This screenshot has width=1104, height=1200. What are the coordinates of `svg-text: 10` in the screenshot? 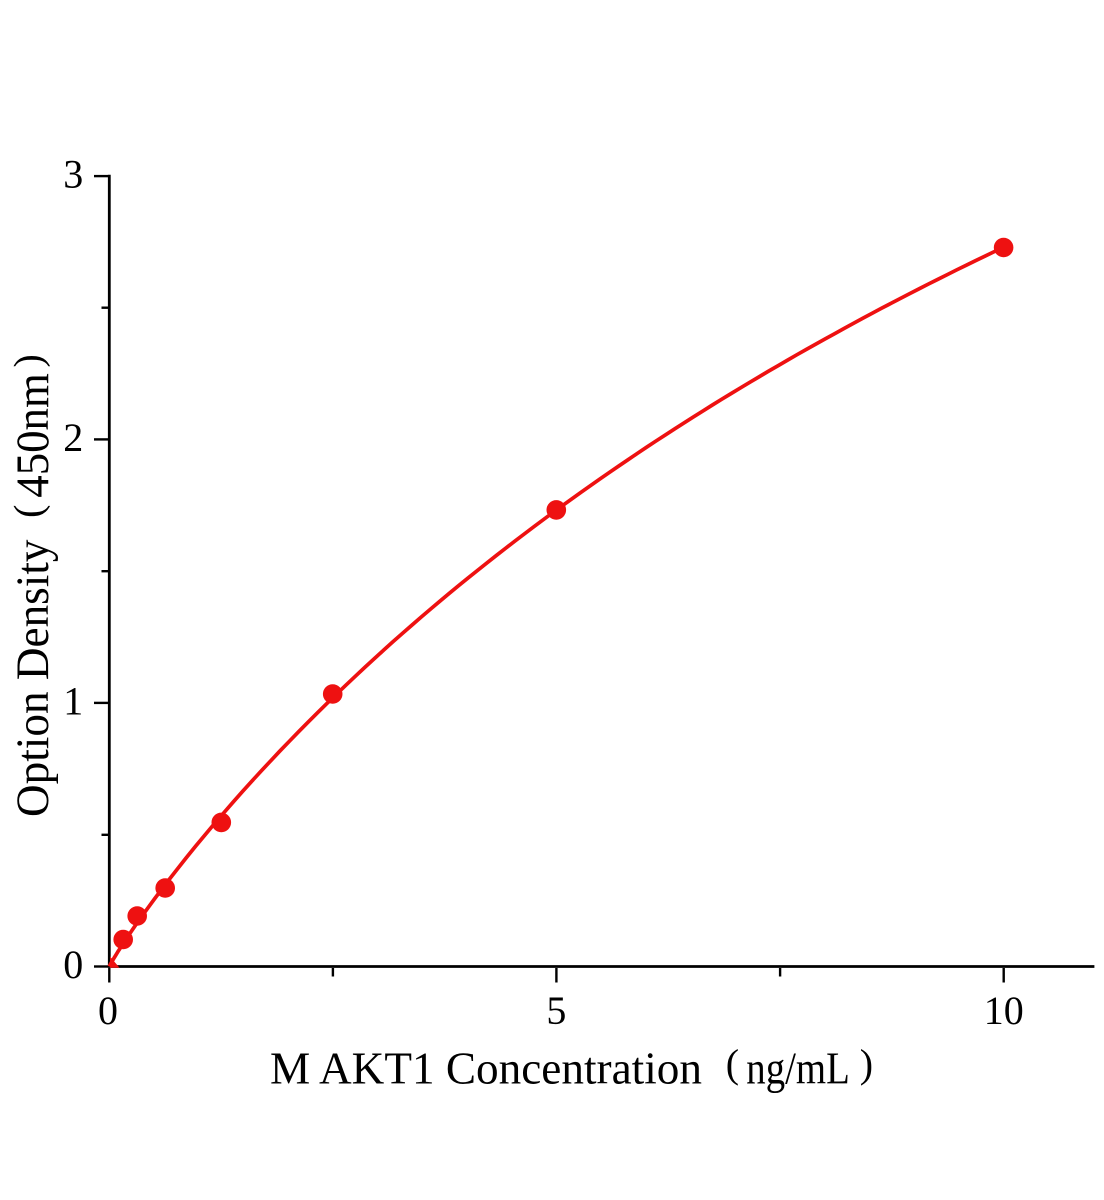 It's located at (1004, 1010).